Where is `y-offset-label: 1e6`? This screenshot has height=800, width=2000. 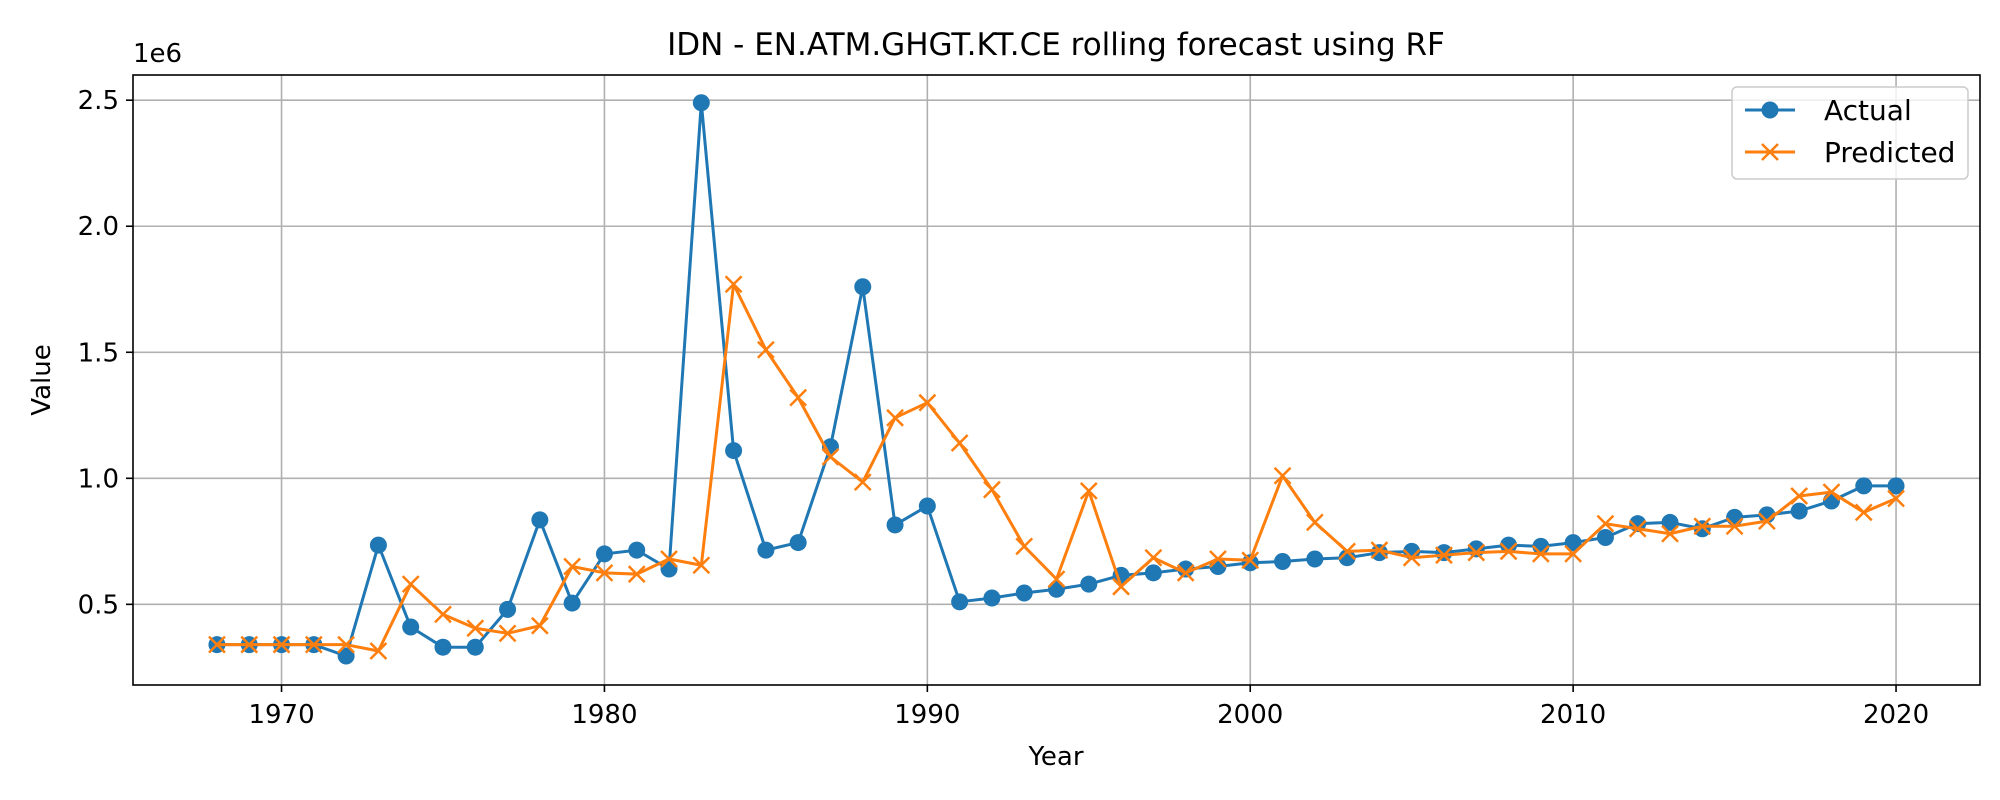
y-offset-label: 1e6 is located at coordinates (157, 54).